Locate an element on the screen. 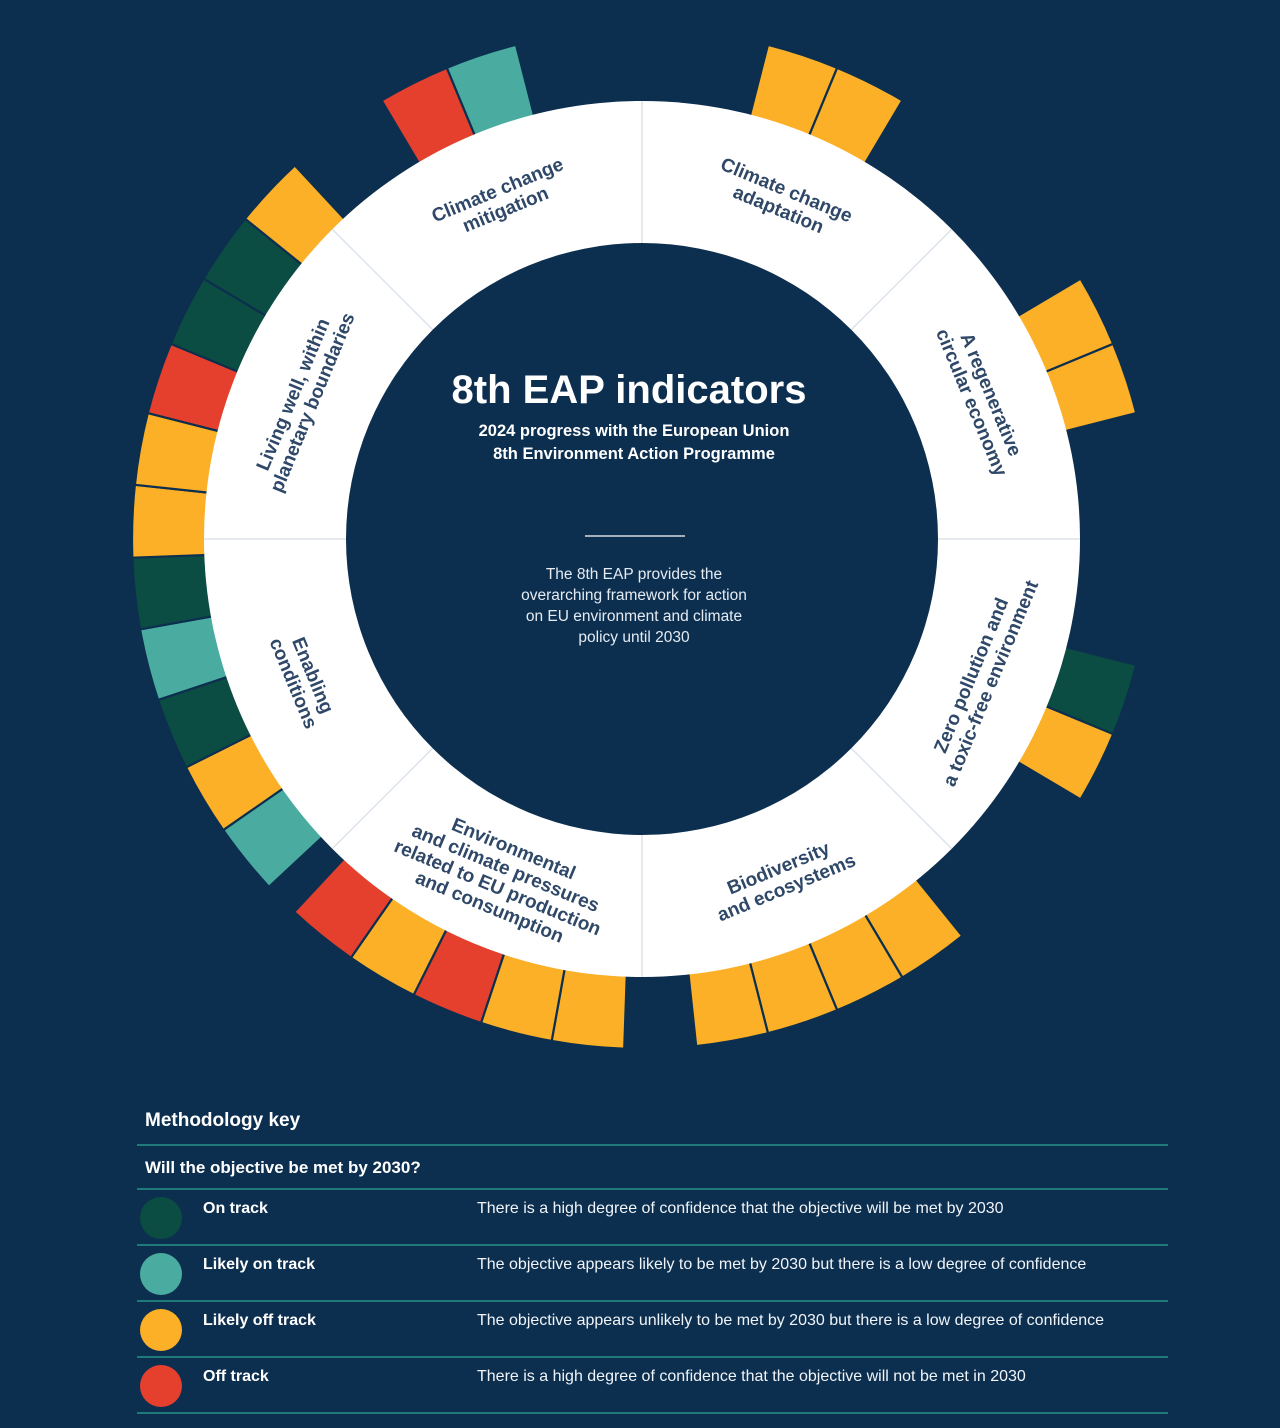  on-track-dot is located at coordinates (161, 1218).